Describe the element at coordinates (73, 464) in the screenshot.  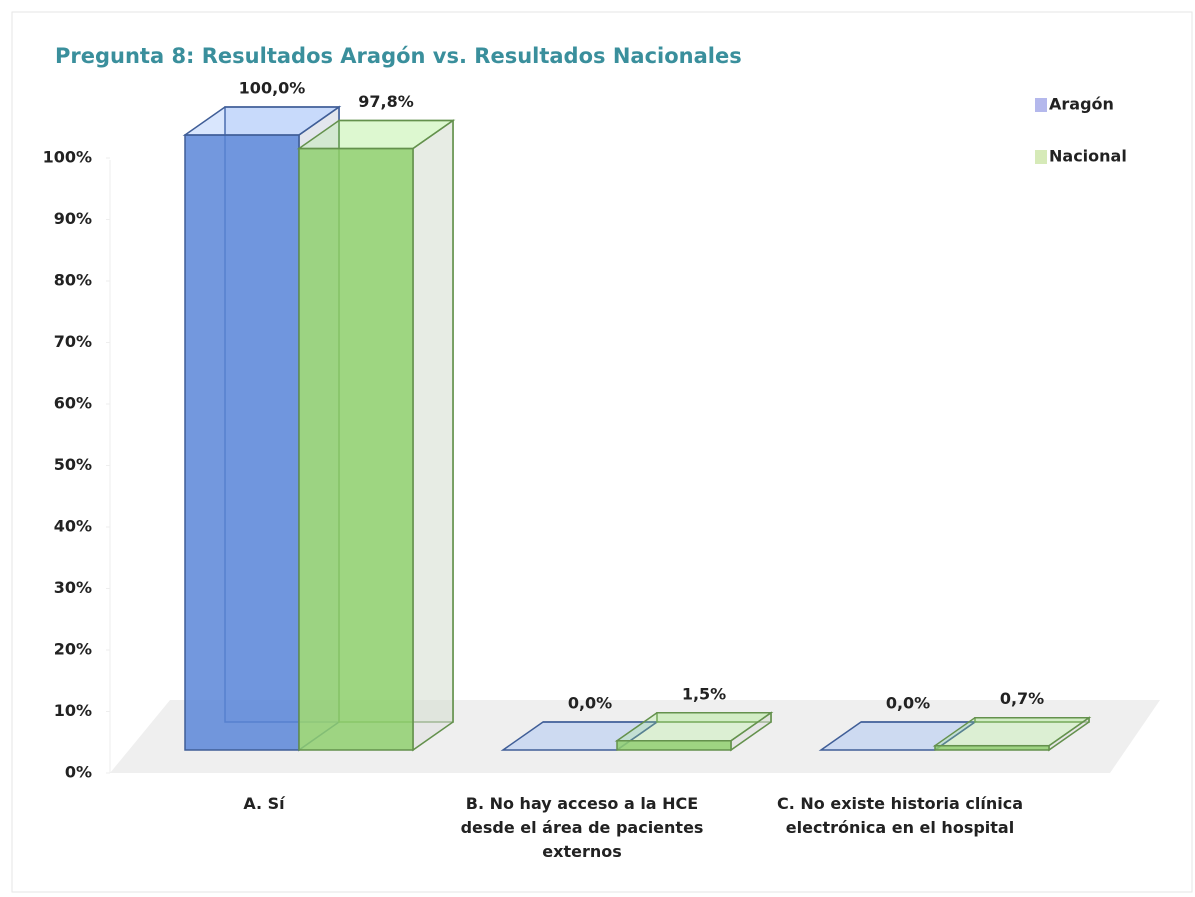
I see `y-tick-label: 50%` at that location.